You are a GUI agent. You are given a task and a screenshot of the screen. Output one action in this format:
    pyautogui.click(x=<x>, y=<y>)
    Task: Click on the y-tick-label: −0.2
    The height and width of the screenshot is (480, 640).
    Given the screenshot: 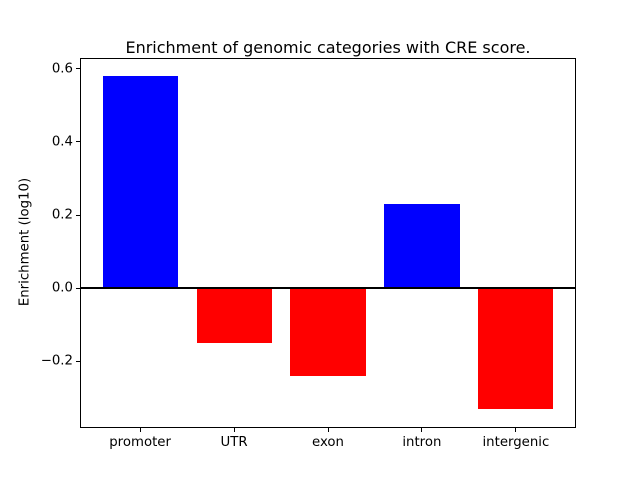 What is the action you would take?
    pyautogui.click(x=56, y=361)
    